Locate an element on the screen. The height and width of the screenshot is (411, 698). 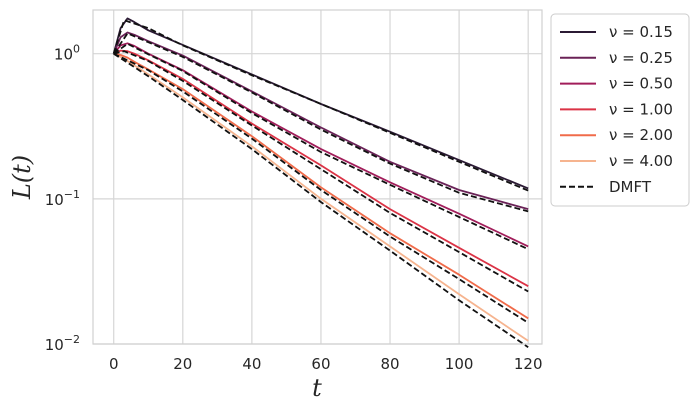
legend-box is located at coordinates (620, 110).